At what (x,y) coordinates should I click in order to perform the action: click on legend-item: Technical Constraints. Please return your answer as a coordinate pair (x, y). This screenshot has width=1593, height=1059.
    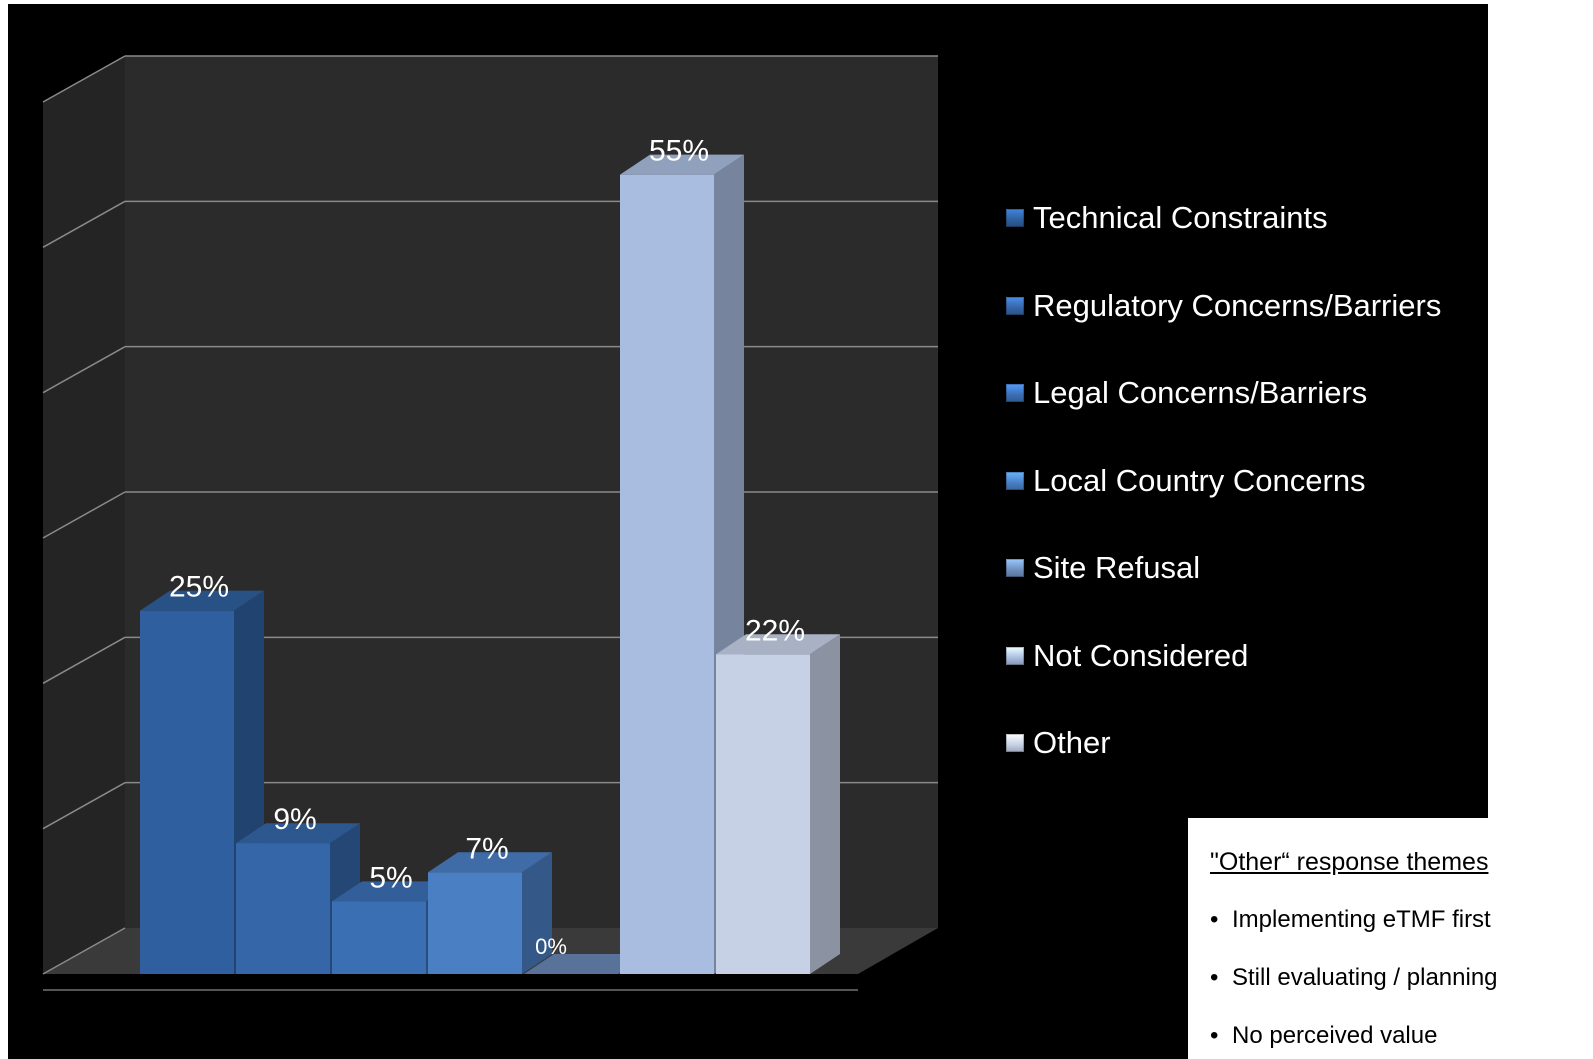
    Looking at the image, I should click on (1251, 218).